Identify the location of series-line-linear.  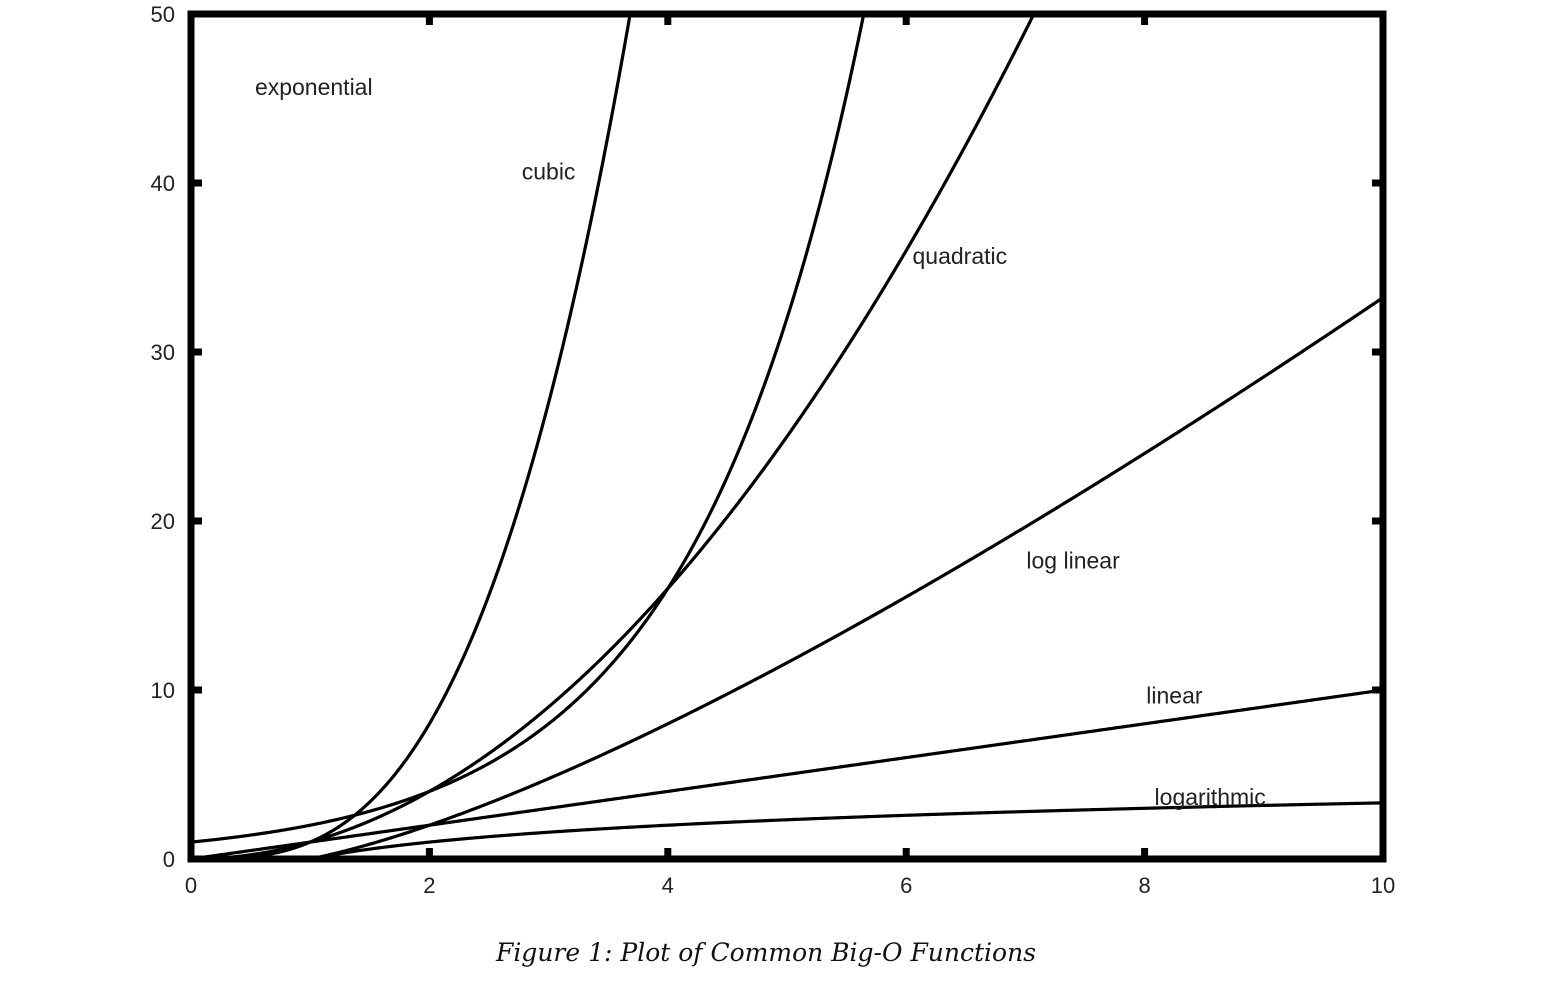
(787, 773).